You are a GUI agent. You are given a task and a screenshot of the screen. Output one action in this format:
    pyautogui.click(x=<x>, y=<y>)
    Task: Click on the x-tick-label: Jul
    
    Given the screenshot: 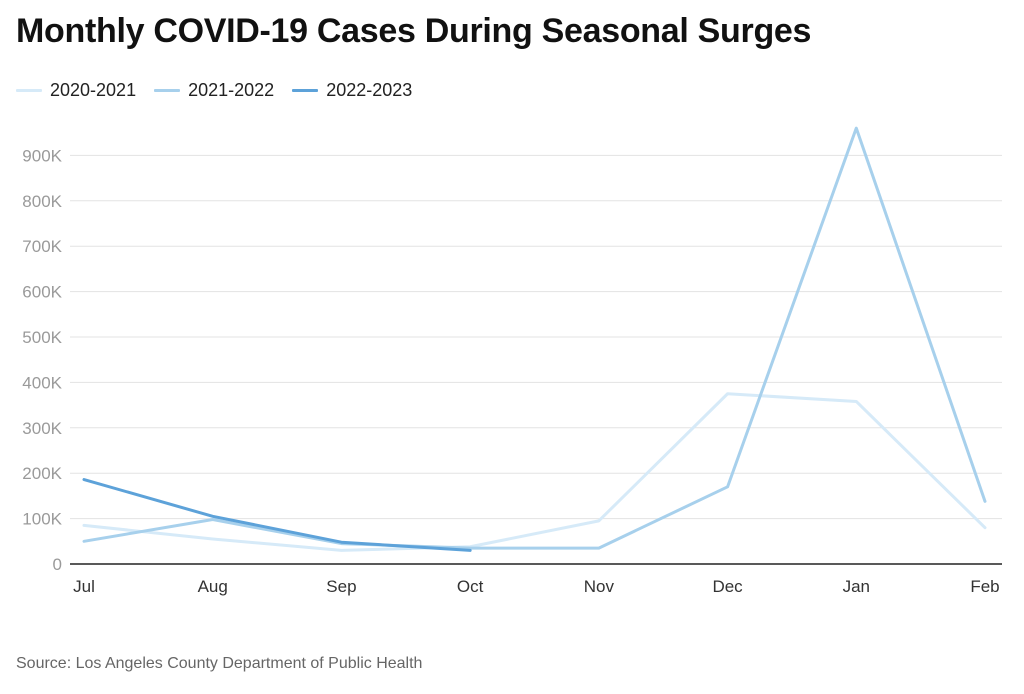 What is the action you would take?
    pyautogui.click(x=84, y=586)
    